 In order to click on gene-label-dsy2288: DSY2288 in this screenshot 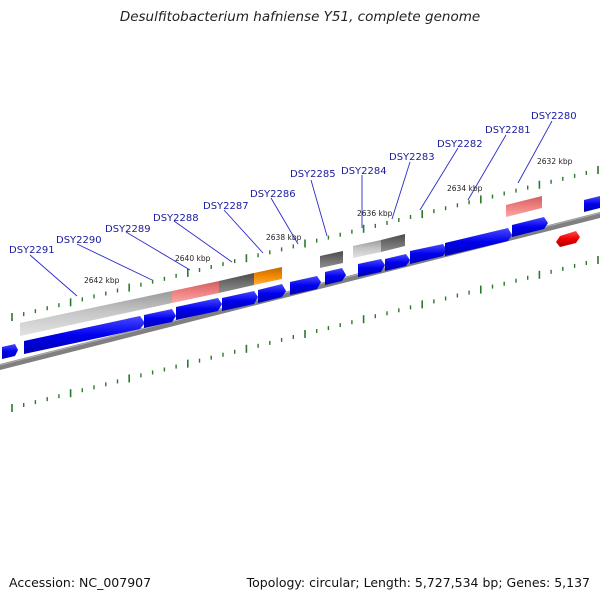, I will do `click(176, 218)`.